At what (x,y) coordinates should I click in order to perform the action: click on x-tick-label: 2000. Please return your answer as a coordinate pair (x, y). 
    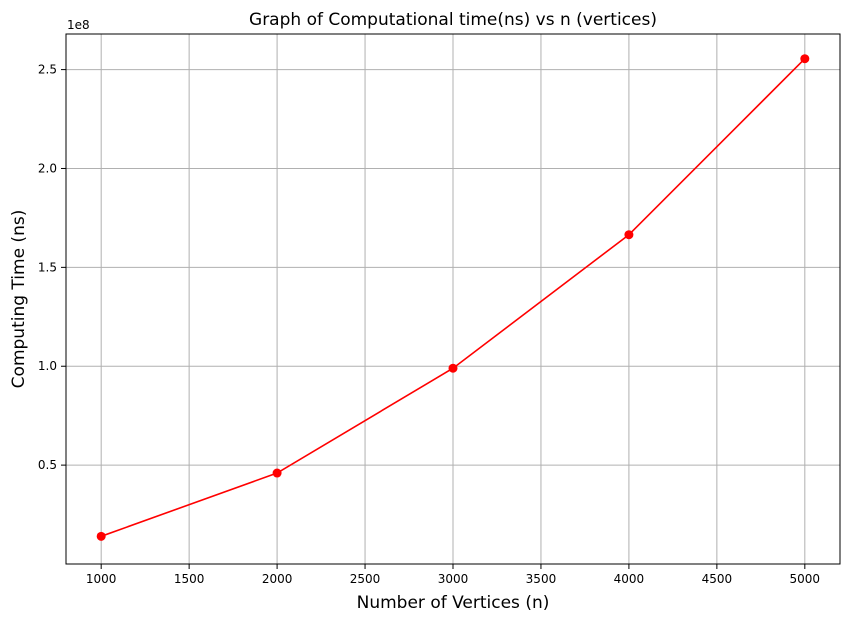
    Looking at the image, I should click on (277, 579).